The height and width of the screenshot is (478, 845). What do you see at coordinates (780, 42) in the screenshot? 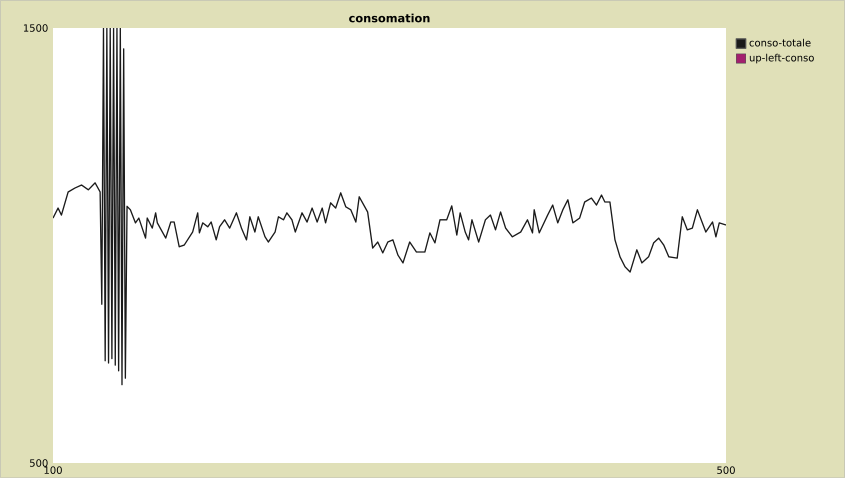
I see `legend-label: conso-totale` at bounding box center [780, 42].